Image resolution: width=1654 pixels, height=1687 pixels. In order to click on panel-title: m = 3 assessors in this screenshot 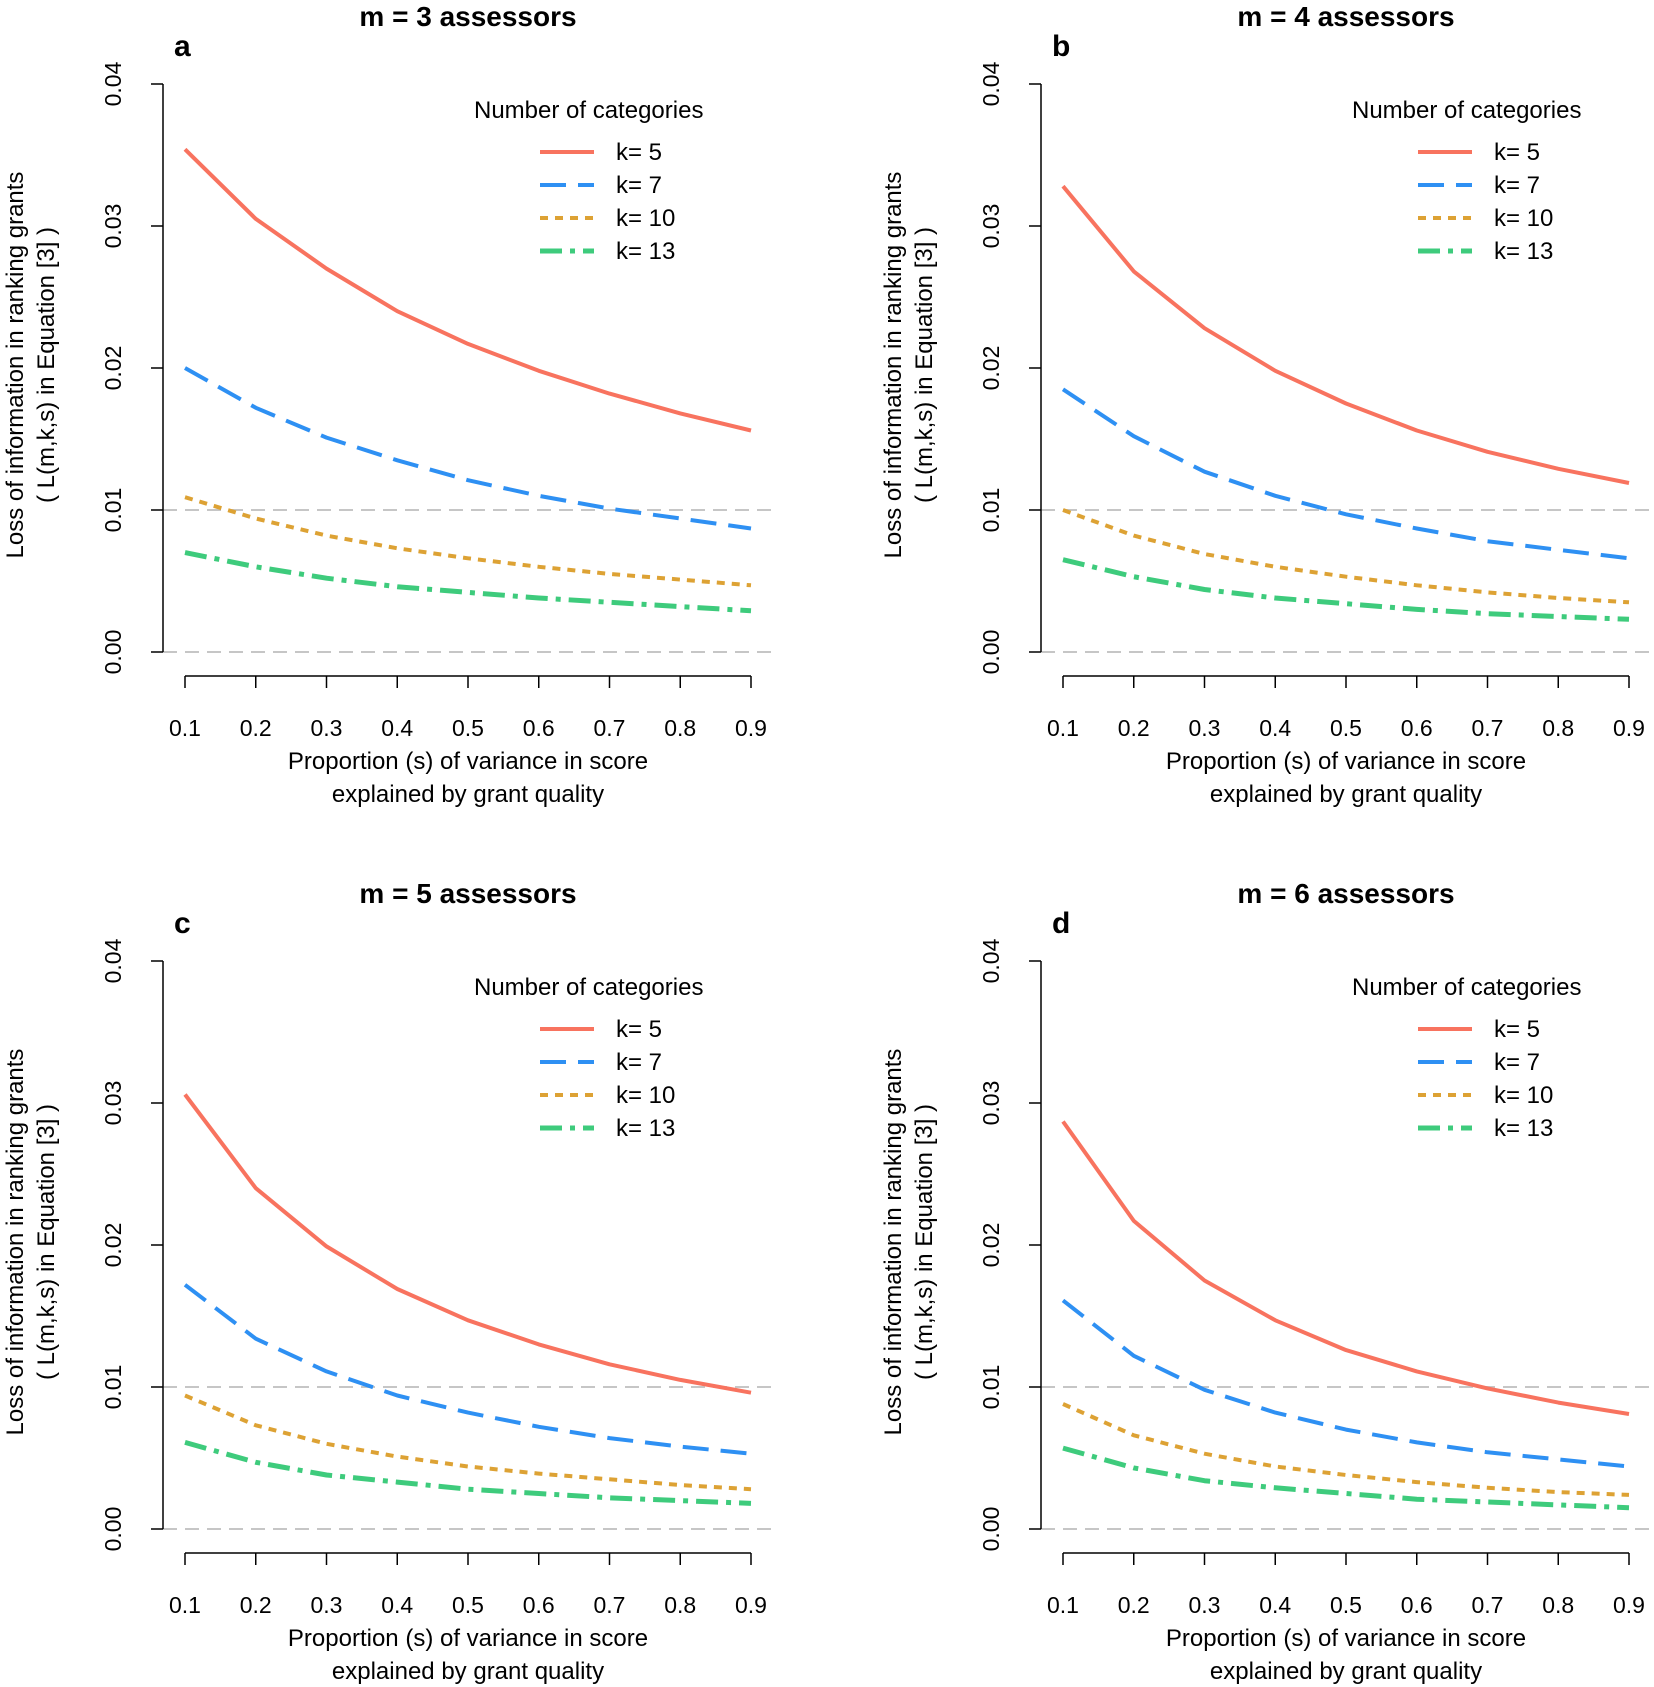, I will do `click(467, 16)`.